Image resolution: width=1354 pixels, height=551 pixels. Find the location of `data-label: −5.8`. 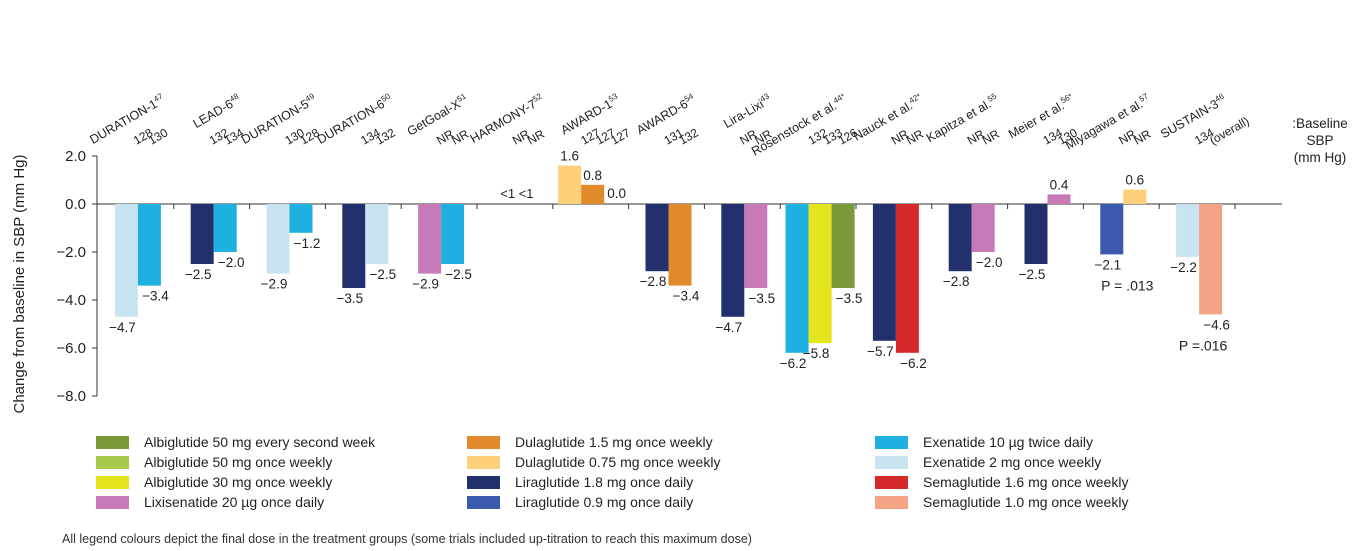

data-label: −5.8 is located at coordinates (816, 353).